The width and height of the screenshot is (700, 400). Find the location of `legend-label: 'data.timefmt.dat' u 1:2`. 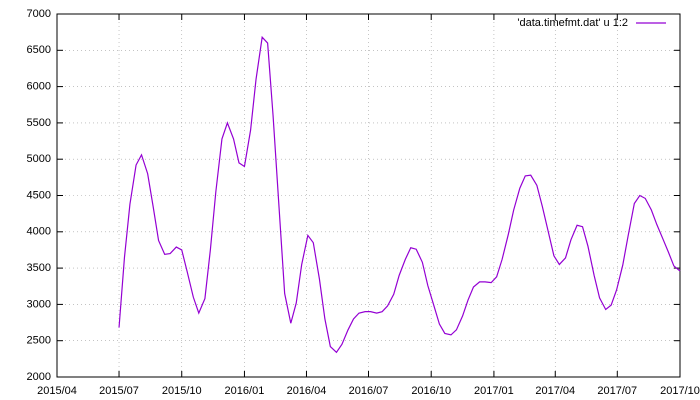

legend-label: 'data.timefmt.dat' u 1:2 is located at coordinates (572, 23).